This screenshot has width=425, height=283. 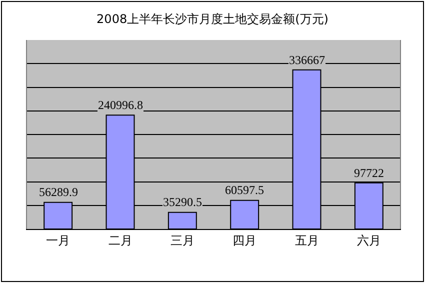 What do you see at coordinates (306, 240) in the screenshot?
I see `x-tick-label: 五月` at bounding box center [306, 240].